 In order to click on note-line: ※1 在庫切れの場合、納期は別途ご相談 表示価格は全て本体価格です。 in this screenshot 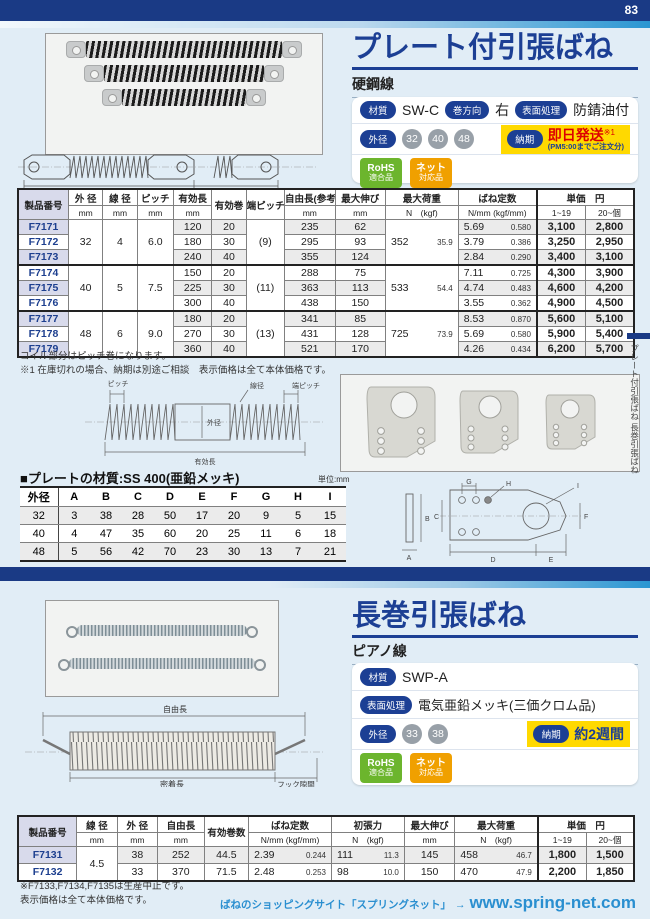, I will do `click(175, 371)`.